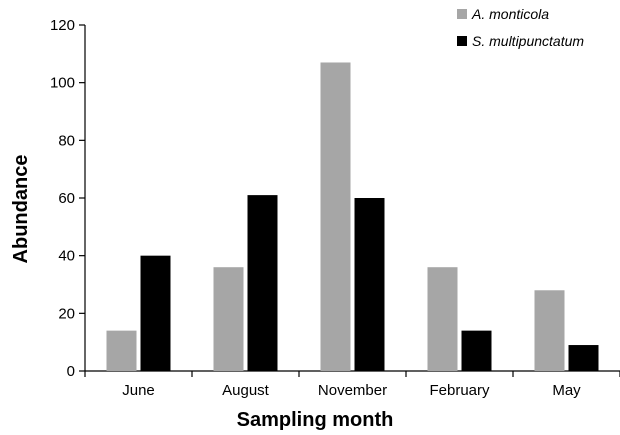 This screenshot has height=435, width=620. I want to click on x-axis-title: Sampling month, so click(315, 420).